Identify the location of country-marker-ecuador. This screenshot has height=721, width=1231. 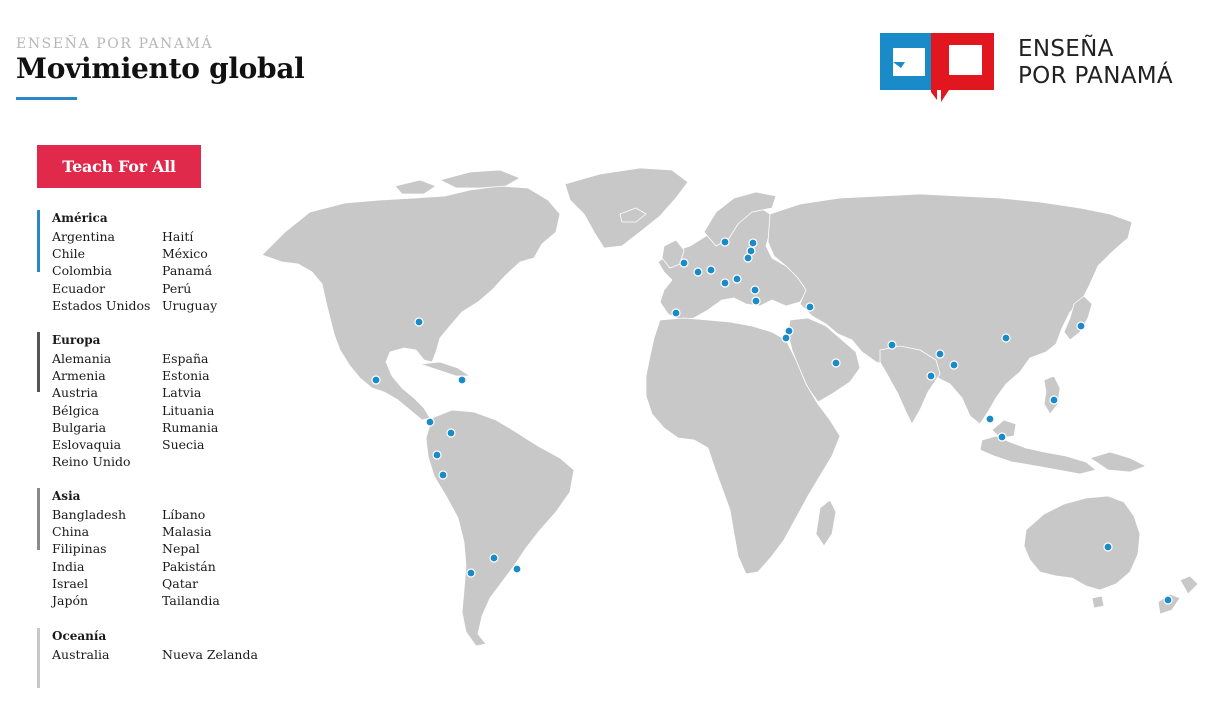
(437, 455).